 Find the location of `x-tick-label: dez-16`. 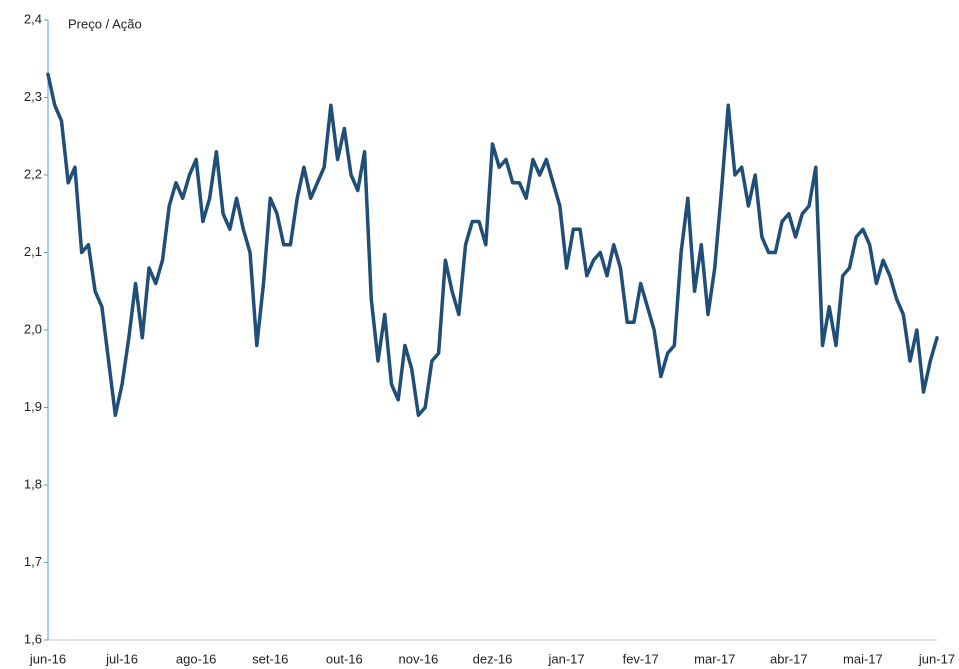

x-tick-label: dez-16 is located at coordinates (493, 658).